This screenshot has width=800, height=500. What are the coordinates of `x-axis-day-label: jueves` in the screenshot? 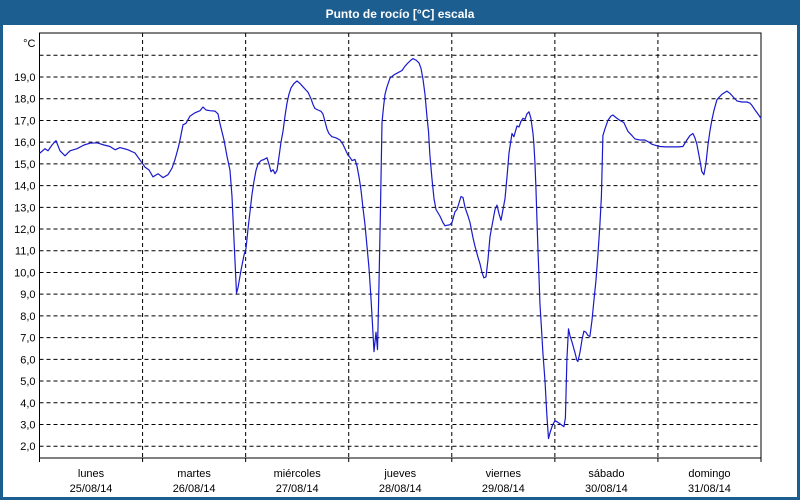 It's located at (399, 474).